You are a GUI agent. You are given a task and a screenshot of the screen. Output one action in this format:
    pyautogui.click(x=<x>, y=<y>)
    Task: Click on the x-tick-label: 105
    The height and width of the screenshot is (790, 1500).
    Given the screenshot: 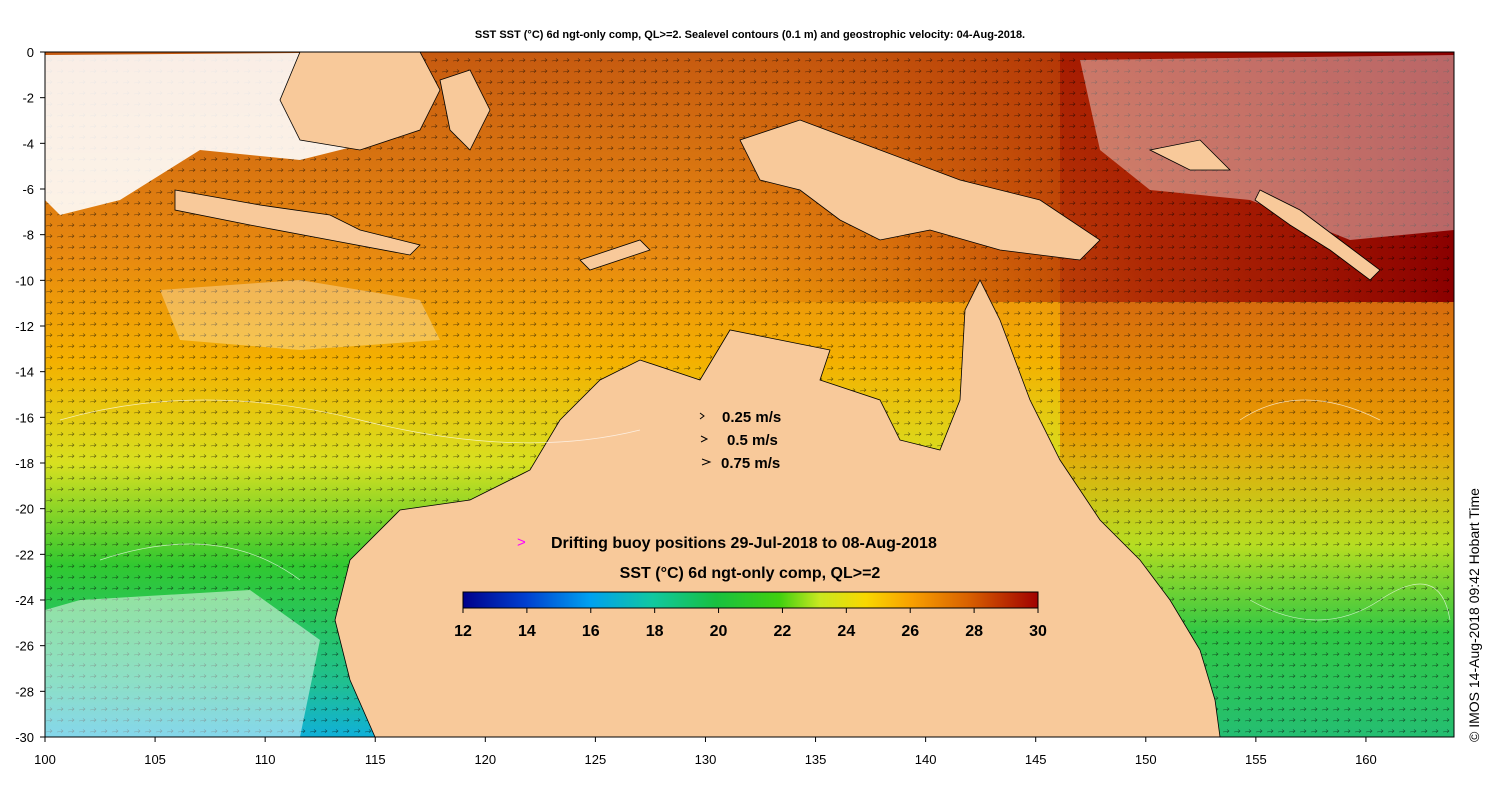 What is the action you would take?
    pyautogui.click(x=155, y=759)
    